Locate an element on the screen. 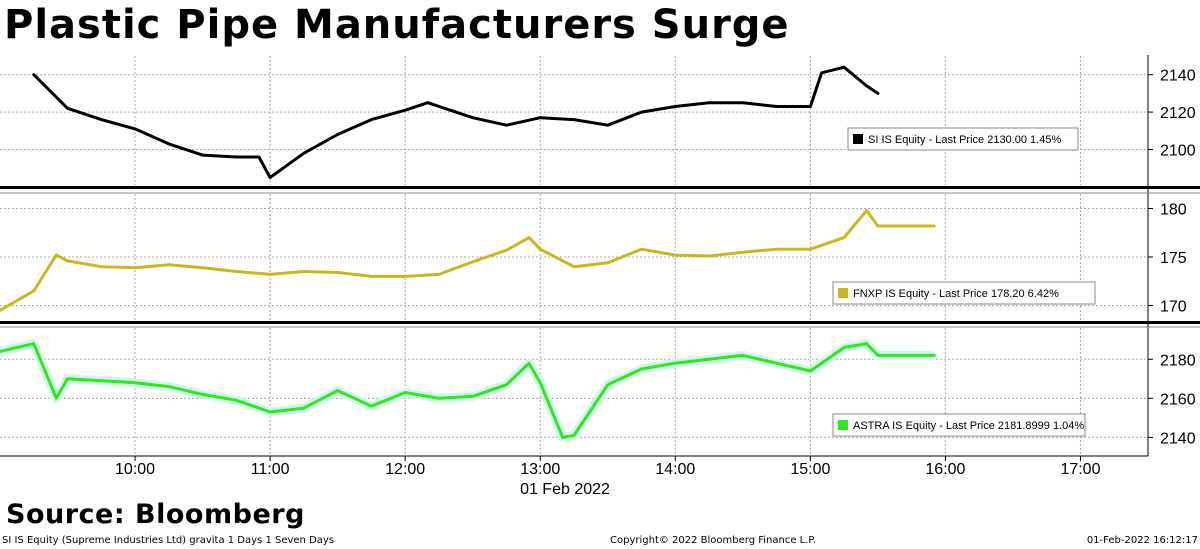 This screenshot has height=549, width=1200. legend-label: FNXP IS Equity - Last Price 178.20 6.42% is located at coordinates (956, 294).